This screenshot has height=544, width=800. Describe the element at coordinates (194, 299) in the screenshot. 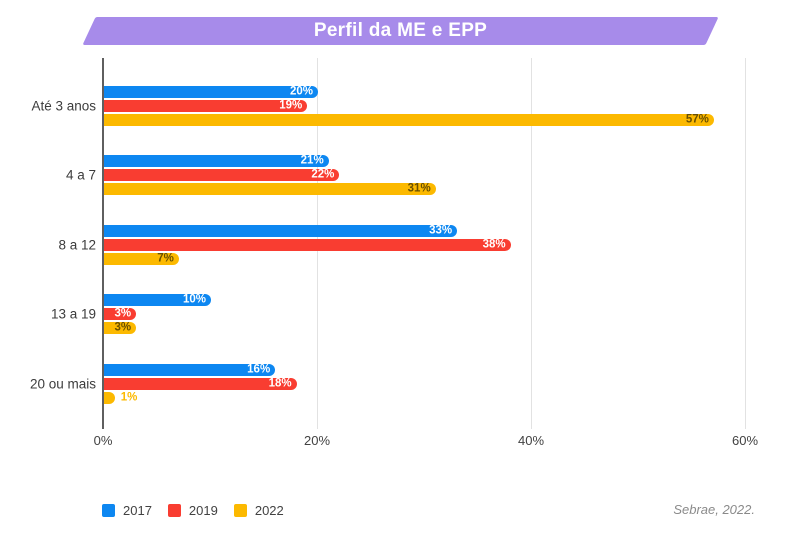

I see `bar-value-label: 10%` at that location.